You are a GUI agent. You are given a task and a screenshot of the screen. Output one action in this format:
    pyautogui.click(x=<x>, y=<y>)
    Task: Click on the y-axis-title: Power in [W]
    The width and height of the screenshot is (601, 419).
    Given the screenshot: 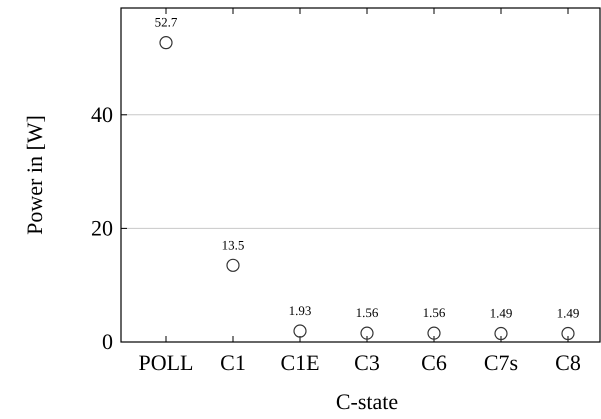 What is the action you would take?
    pyautogui.click(x=34, y=175)
    